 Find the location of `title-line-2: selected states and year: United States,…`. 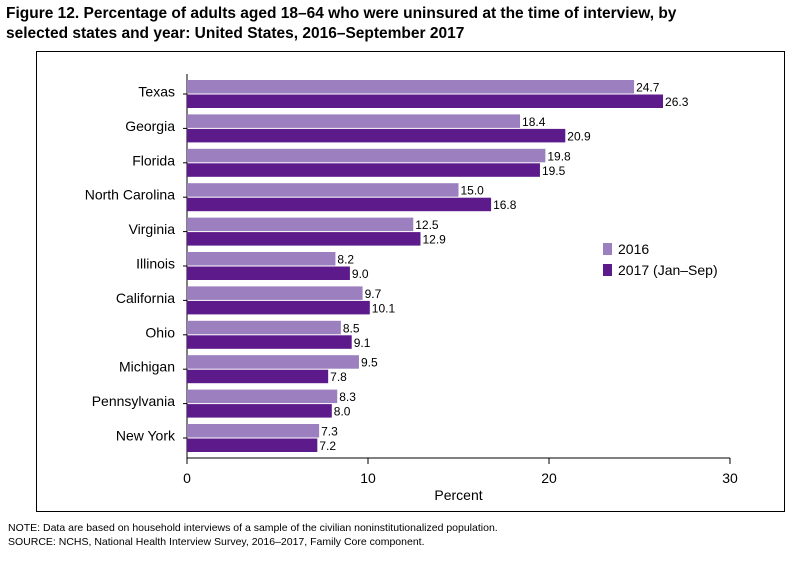

title-line-2: selected states and year: United States,… is located at coordinates (235, 33).